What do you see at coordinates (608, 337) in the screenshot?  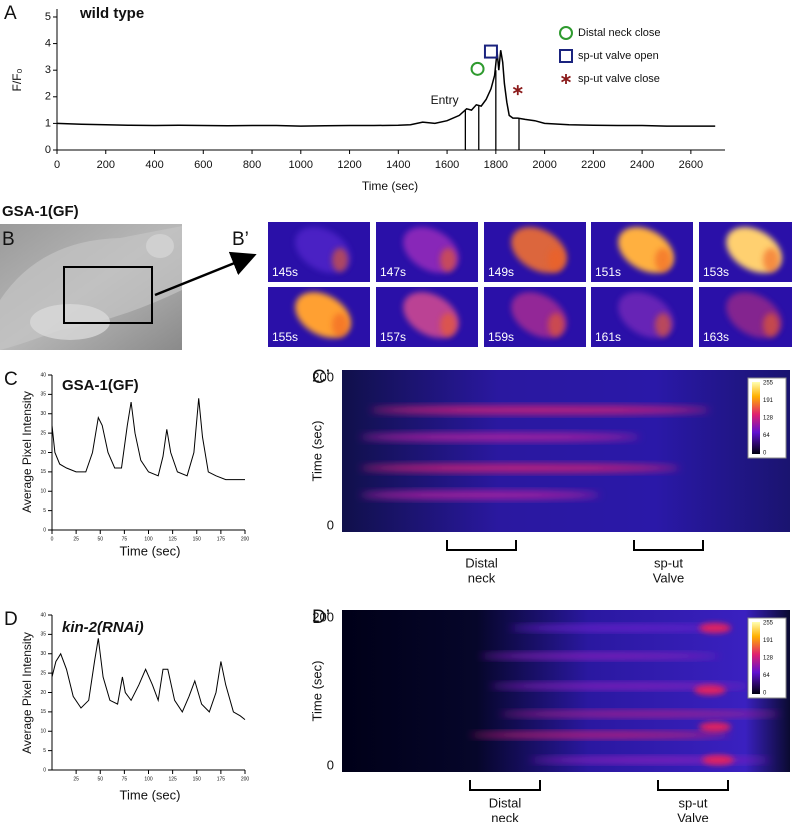 I see `frame-label: 161s` at bounding box center [608, 337].